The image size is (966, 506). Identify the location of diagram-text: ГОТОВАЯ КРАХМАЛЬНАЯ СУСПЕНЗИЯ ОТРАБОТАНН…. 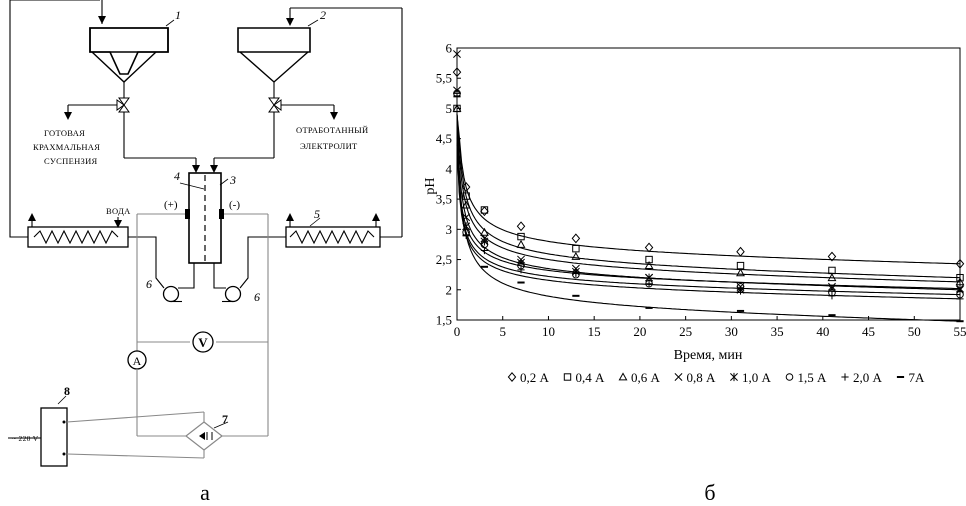
(200, 145).